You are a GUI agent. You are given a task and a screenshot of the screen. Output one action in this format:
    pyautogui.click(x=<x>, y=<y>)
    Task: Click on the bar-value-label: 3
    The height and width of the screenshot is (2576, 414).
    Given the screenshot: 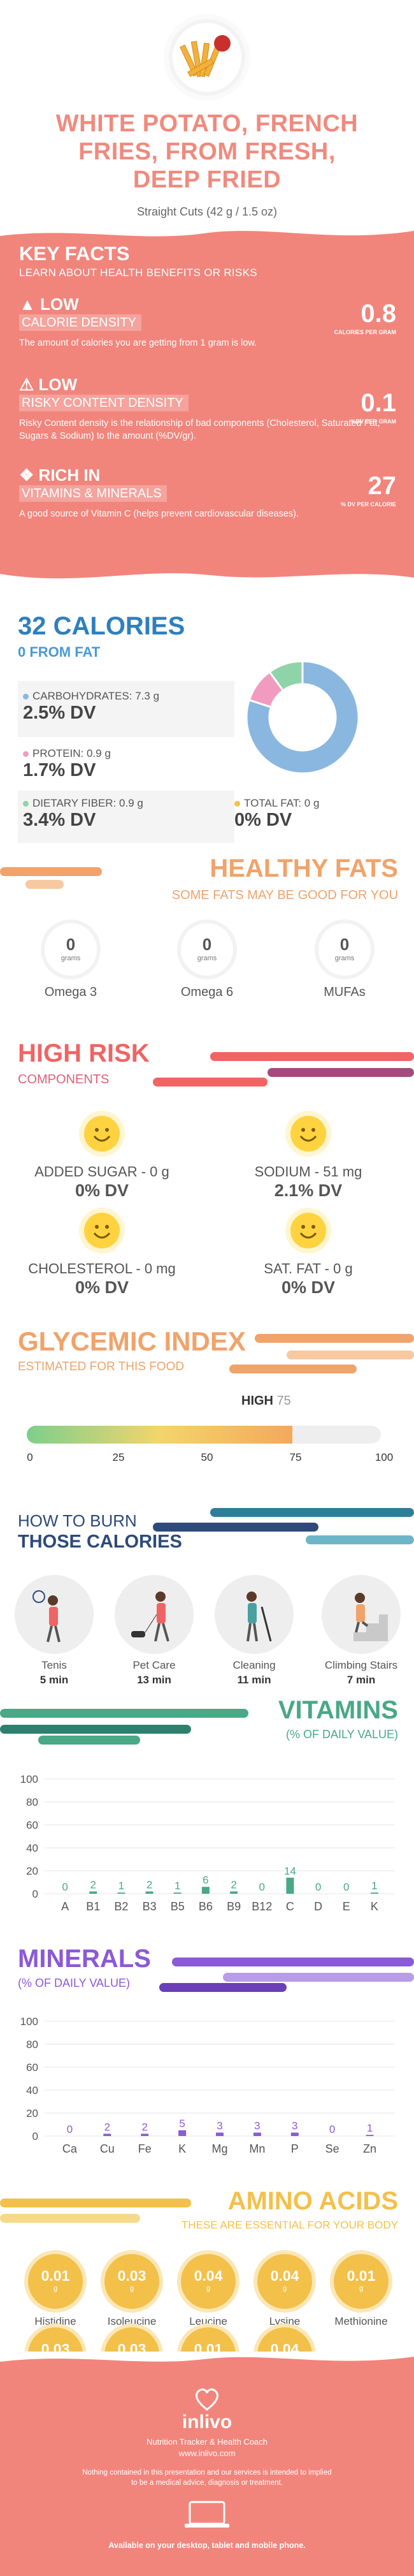 What is the action you would take?
    pyautogui.click(x=295, y=2126)
    